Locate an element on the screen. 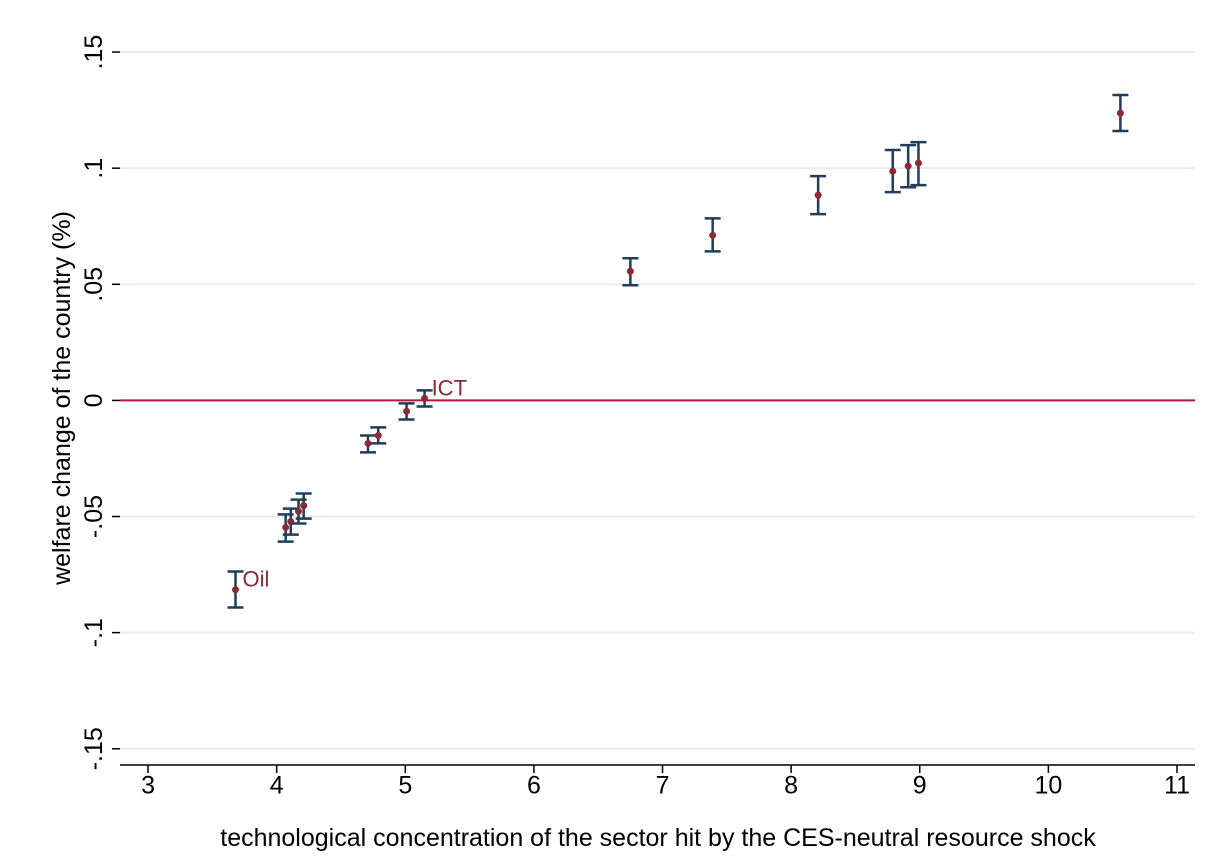  y-tick-label: 0 is located at coordinates (94, 400).